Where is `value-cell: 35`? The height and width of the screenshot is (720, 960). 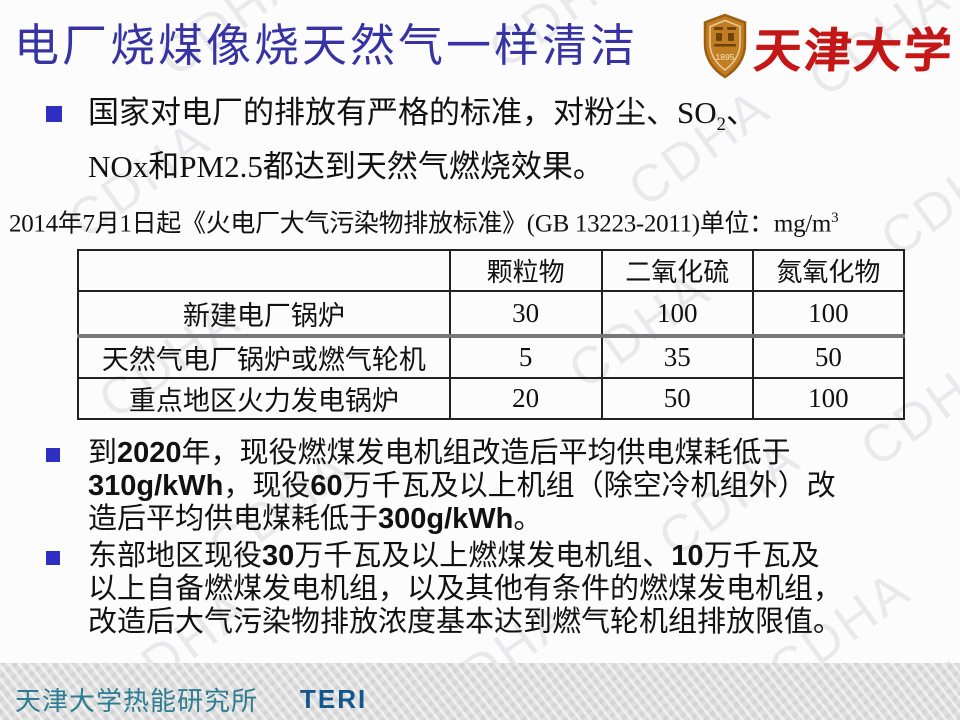
value-cell: 35 is located at coordinates (677, 357).